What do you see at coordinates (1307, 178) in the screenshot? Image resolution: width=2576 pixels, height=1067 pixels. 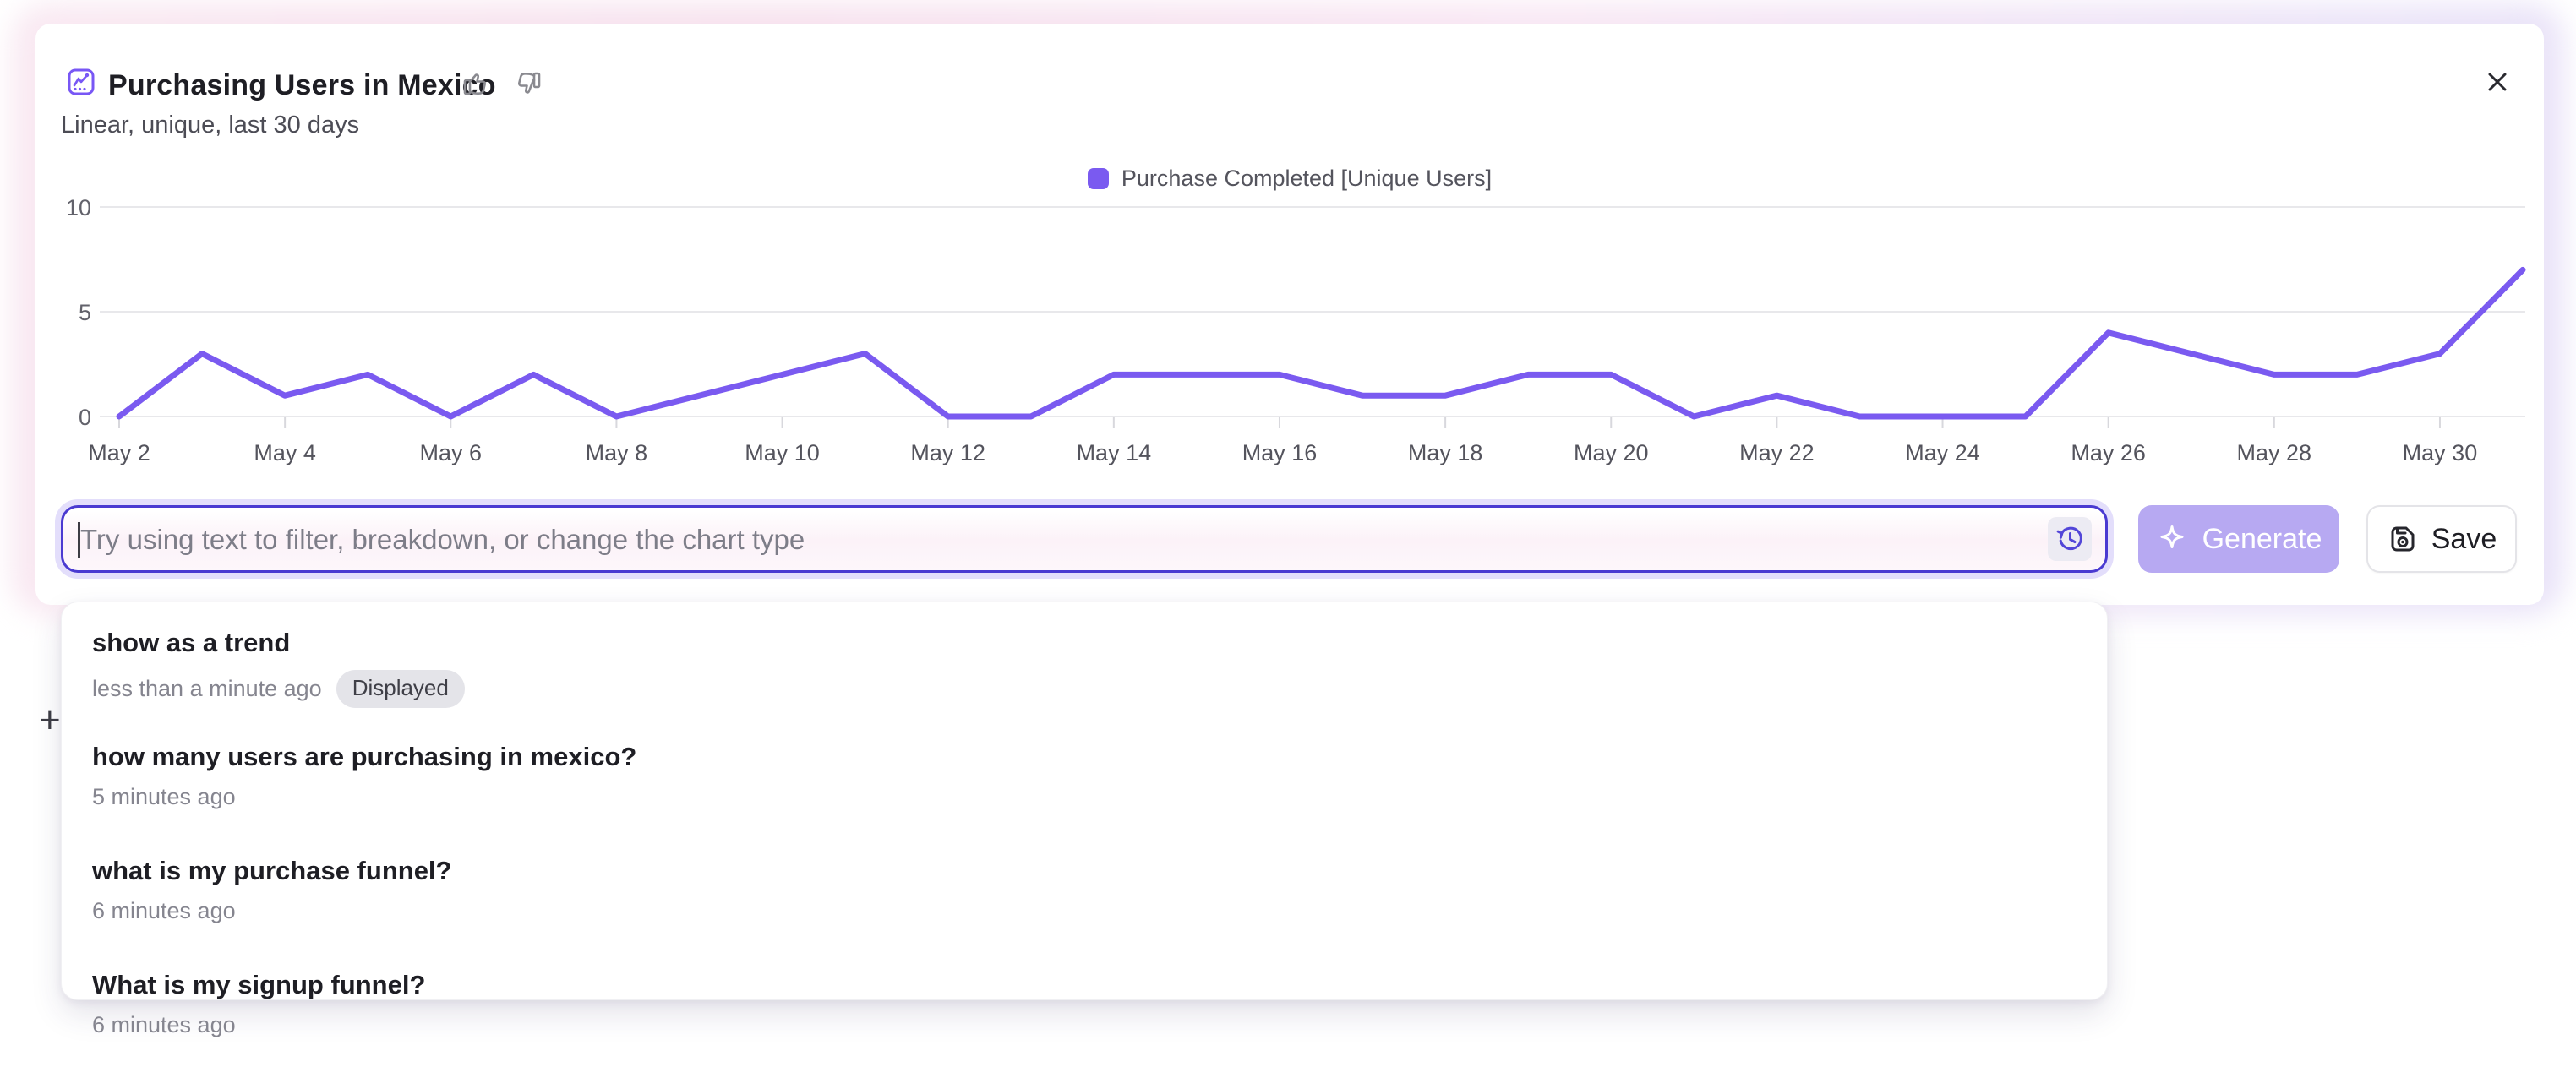 I see `legend-label: Purchase Completed [Unique Users]` at bounding box center [1307, 178].